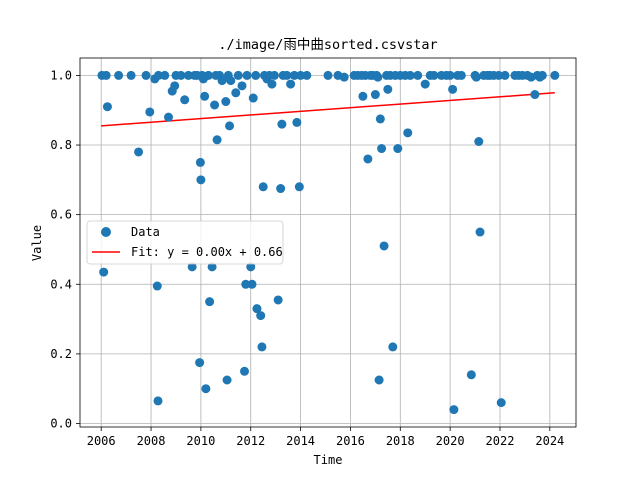  What do you see at coordinates (328, 460) in the screenshot?
I see `x-axis-label: Time` at bounding box center [328, 460].